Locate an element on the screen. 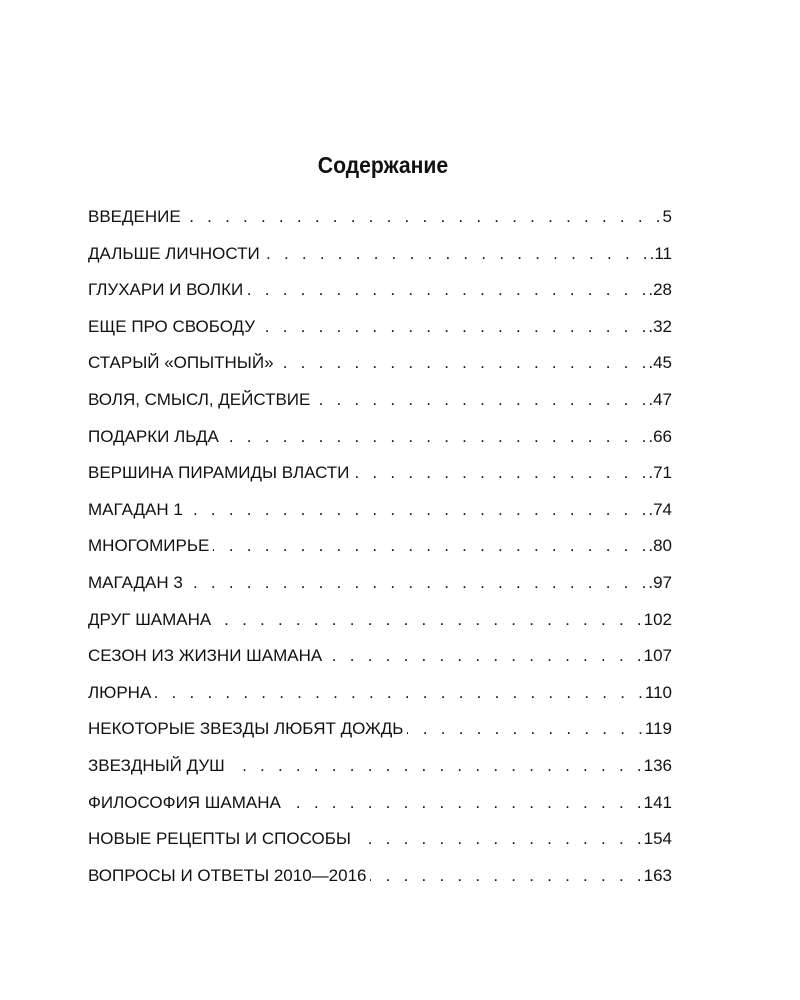  toc-entry-title: ДРУГ ШАМАНА is located at coordinates (150, 619).